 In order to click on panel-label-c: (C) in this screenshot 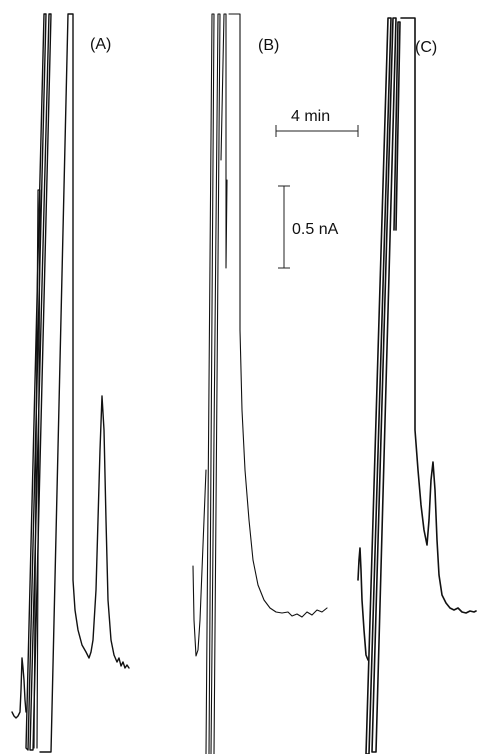, I will do `click(426, 47)`.